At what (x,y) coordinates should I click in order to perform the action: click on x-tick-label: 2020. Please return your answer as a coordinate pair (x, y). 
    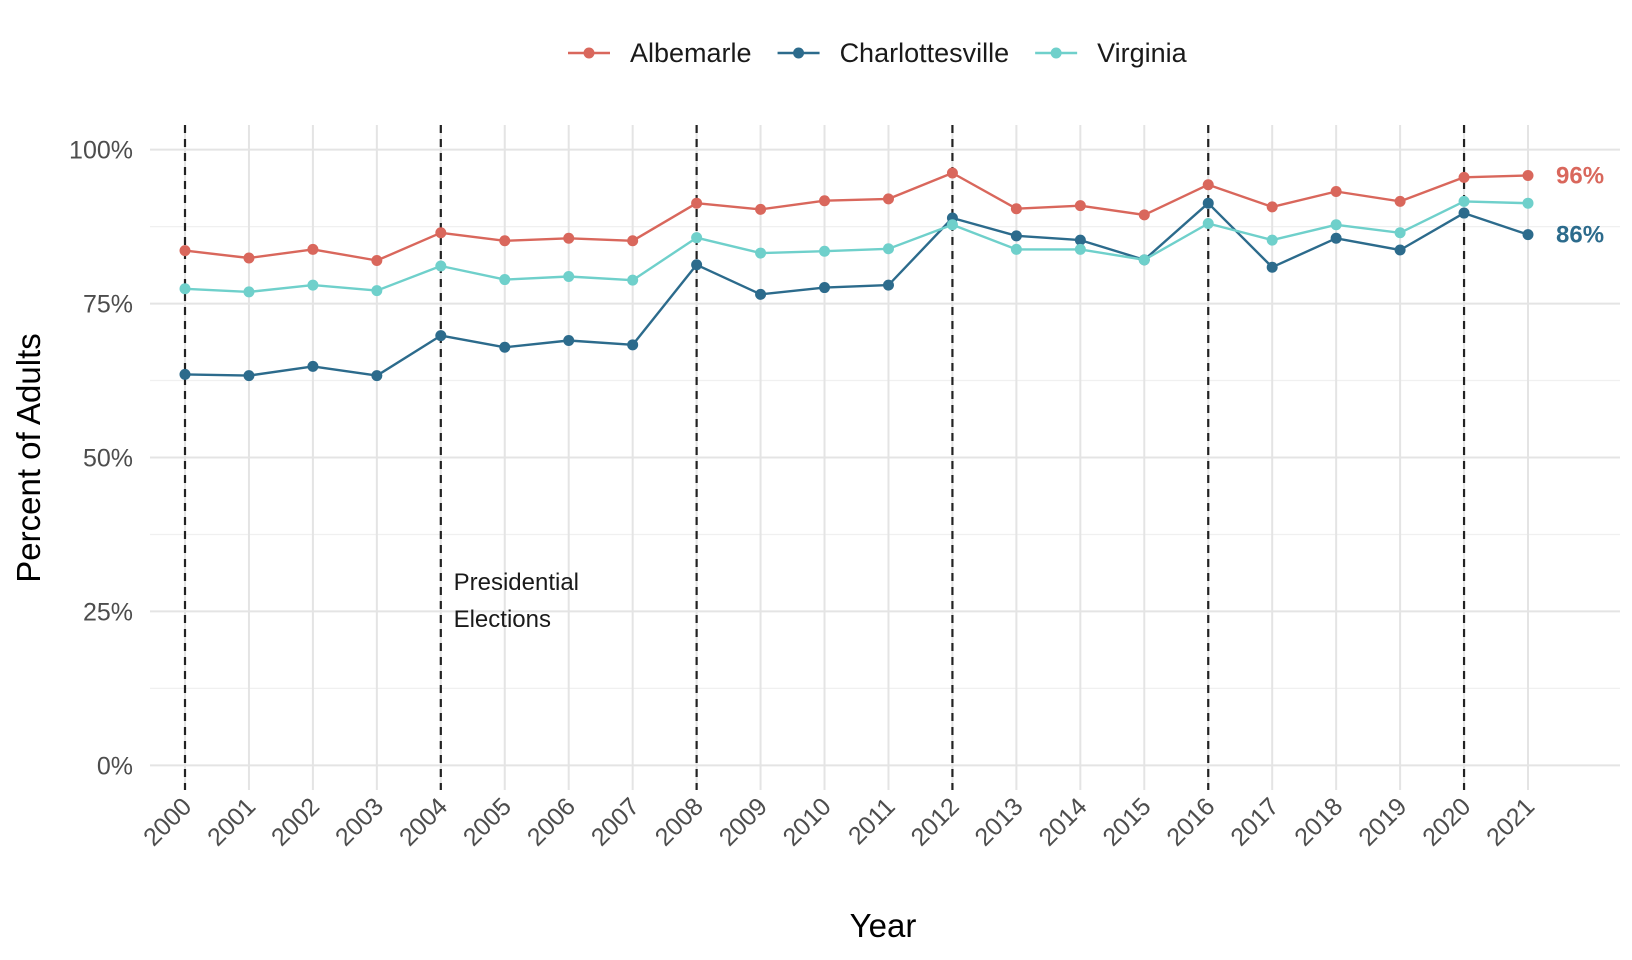
    Looking at the image, I should click on (1446, 821).